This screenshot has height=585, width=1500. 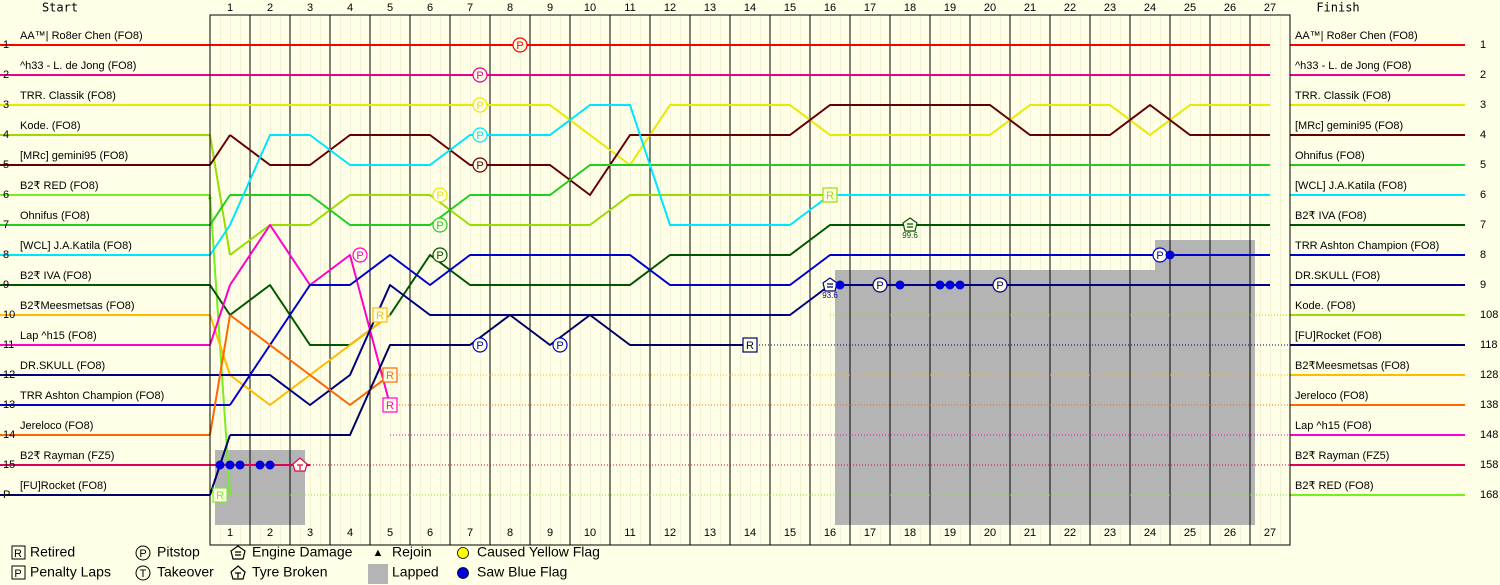 What do you see at coordinates (1342, 456) in the screenshot?
I see `finish-driver: B2₹ Rayman (FZ5)` at bounding box center [1342, 456].